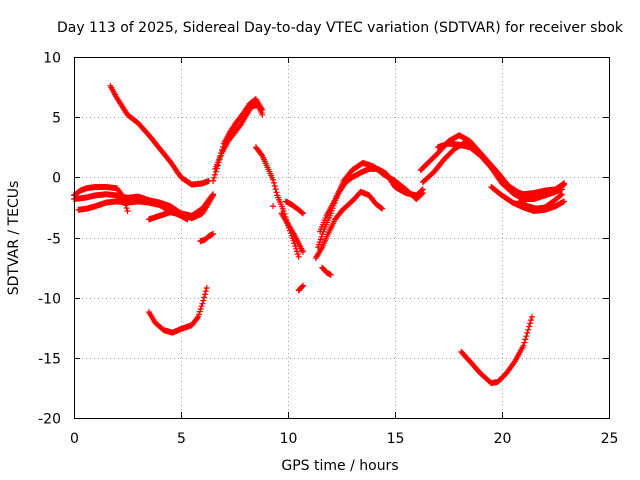 The height and width of the screenshot is (480, 640). I want to click on series-track-r, so click(326, 271).